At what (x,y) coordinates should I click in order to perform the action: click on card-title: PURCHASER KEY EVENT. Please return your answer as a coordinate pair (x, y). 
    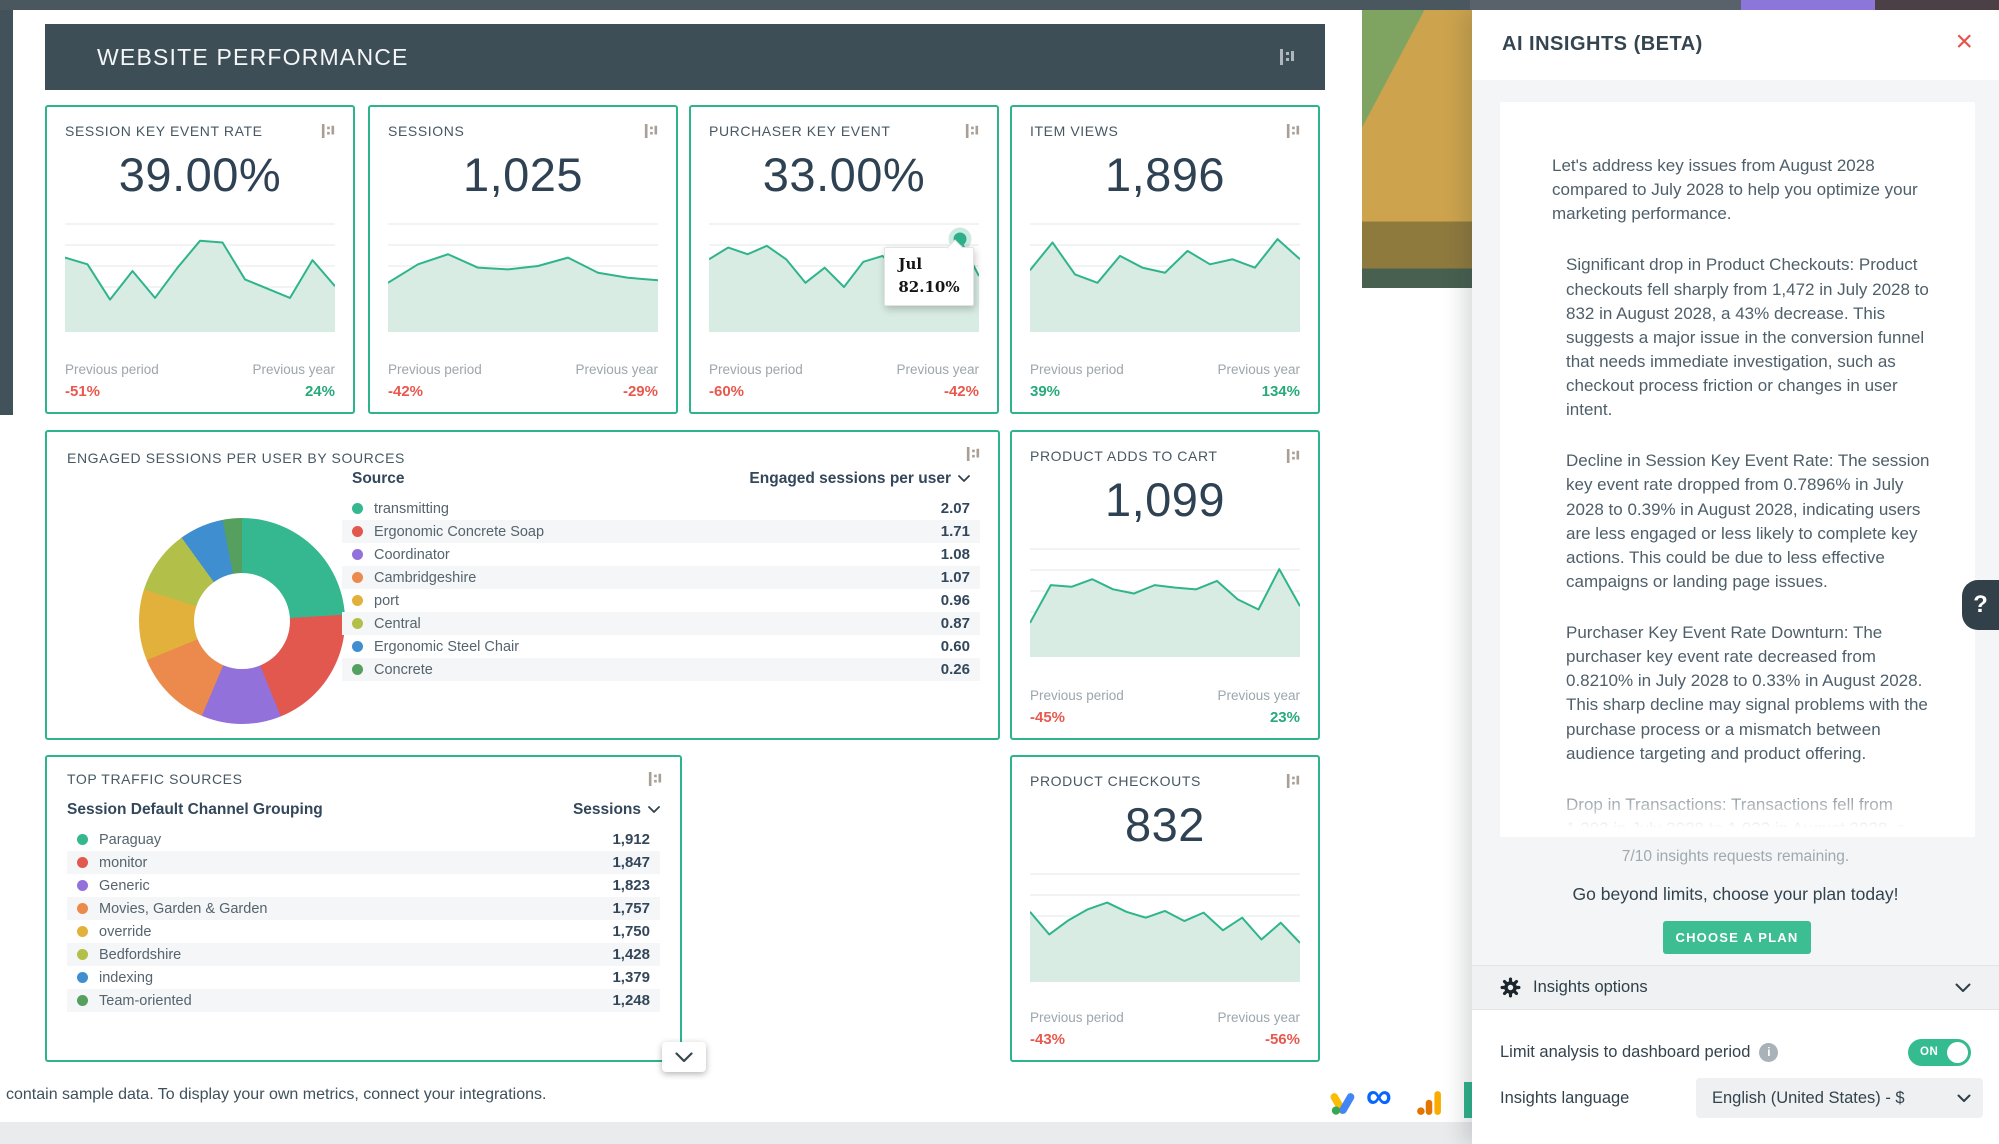
    Looking at the image, I should click on (800, 131).